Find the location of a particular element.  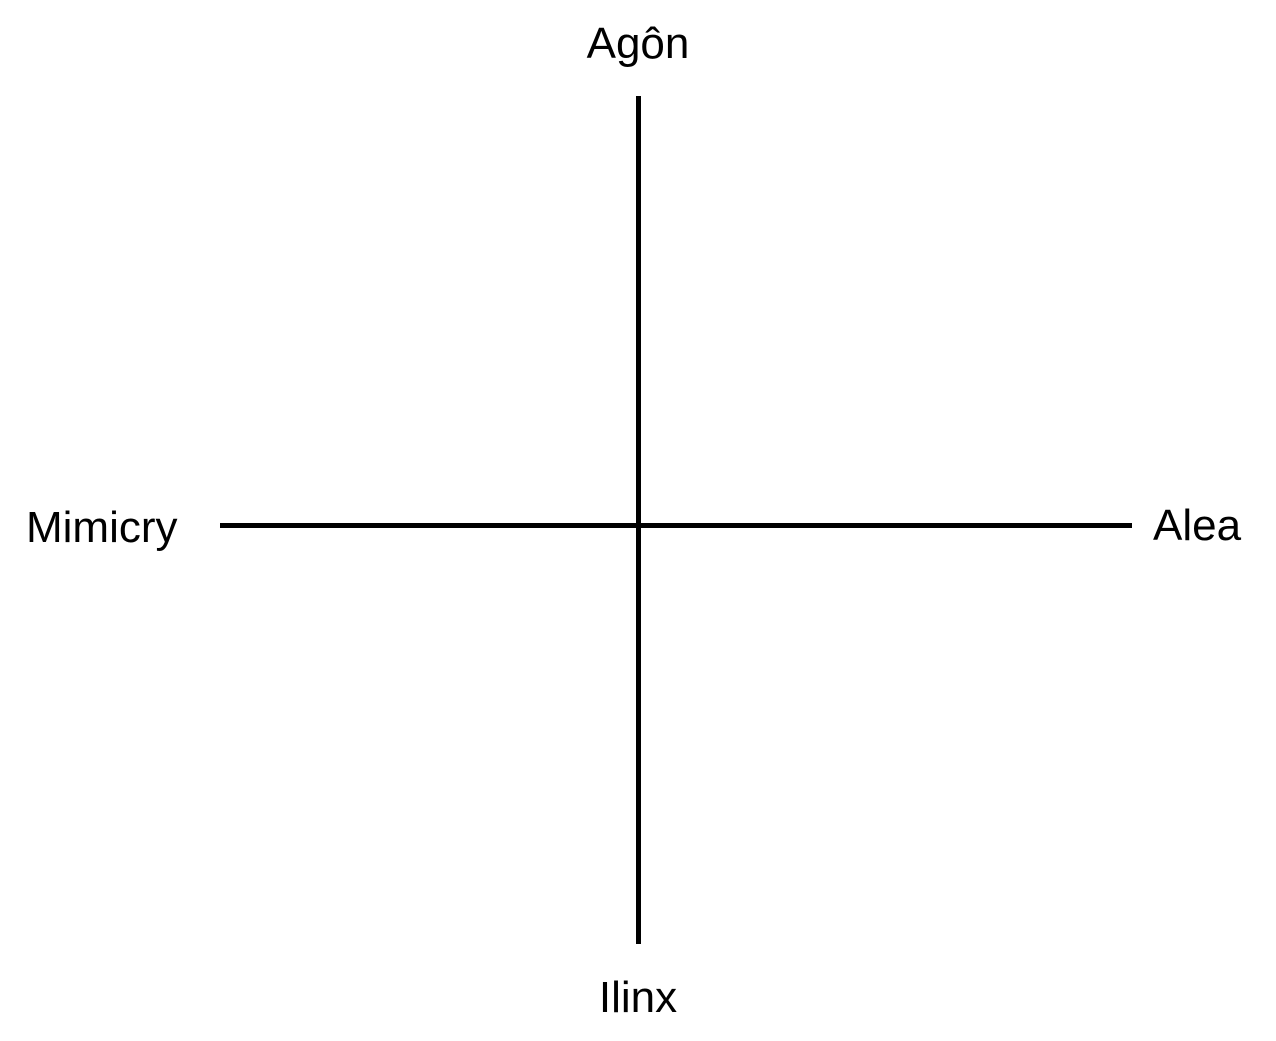

pole-label-bottom: Ilinx is located at coordinates (638, 997).